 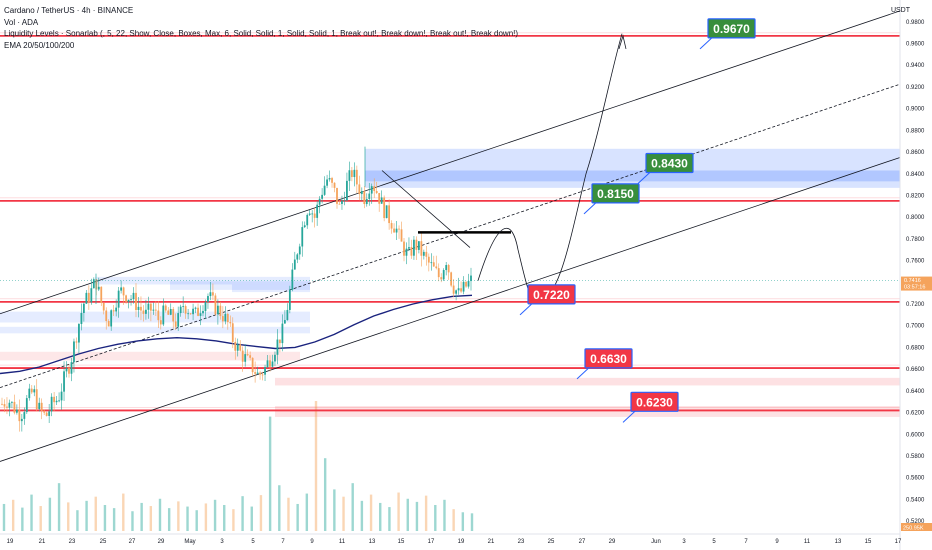 I want to click on legend-title: Cardano / TetherUS · 4h · BINANCE, so click(x=69, y=10).